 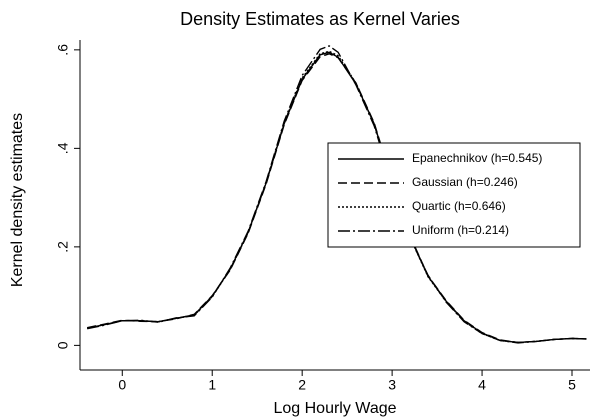 I want to click on chart-title: Density Estimates as Kernel Varies, so click(x=320, y=19).